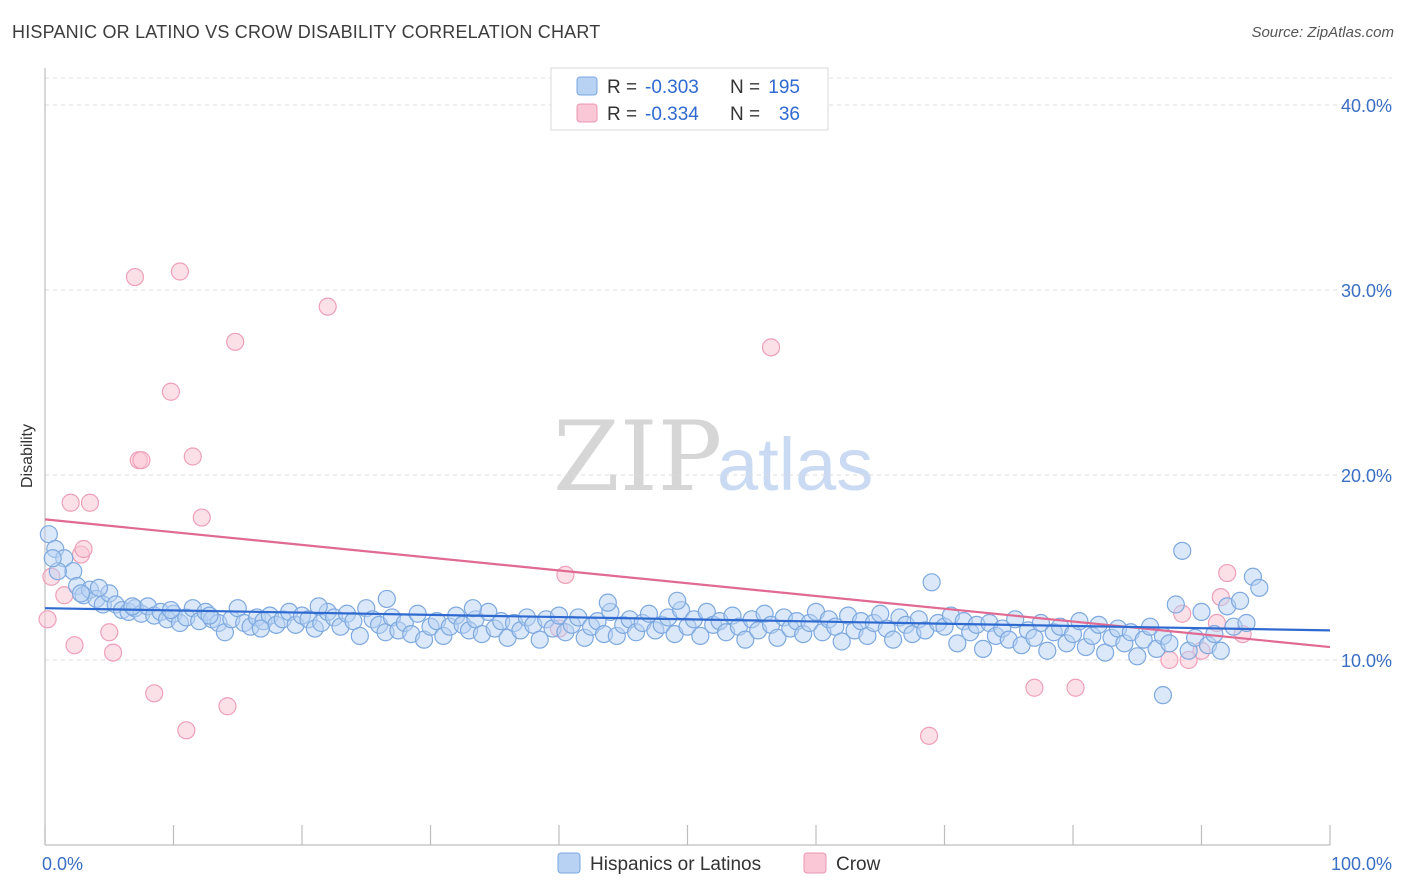 Image resolution: width=1406 pixels, height=892 pixels. I want to click on legend-n-value-crow: 36, so click(789, 114).